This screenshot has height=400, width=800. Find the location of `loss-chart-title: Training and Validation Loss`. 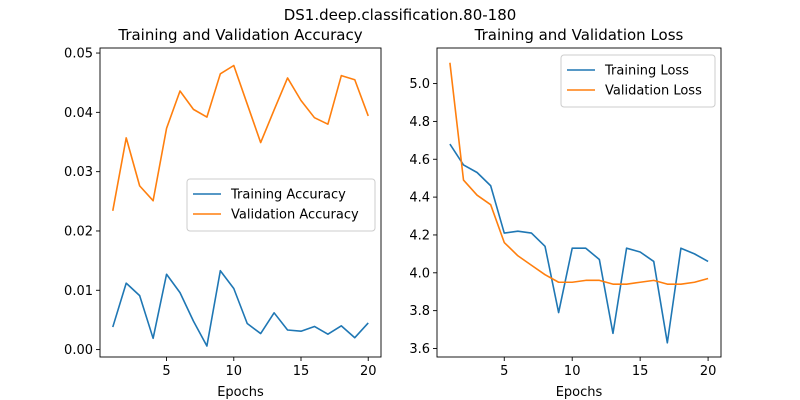

loss-chart-title: Training and Validation Loss is located at coordinates (579, 35).